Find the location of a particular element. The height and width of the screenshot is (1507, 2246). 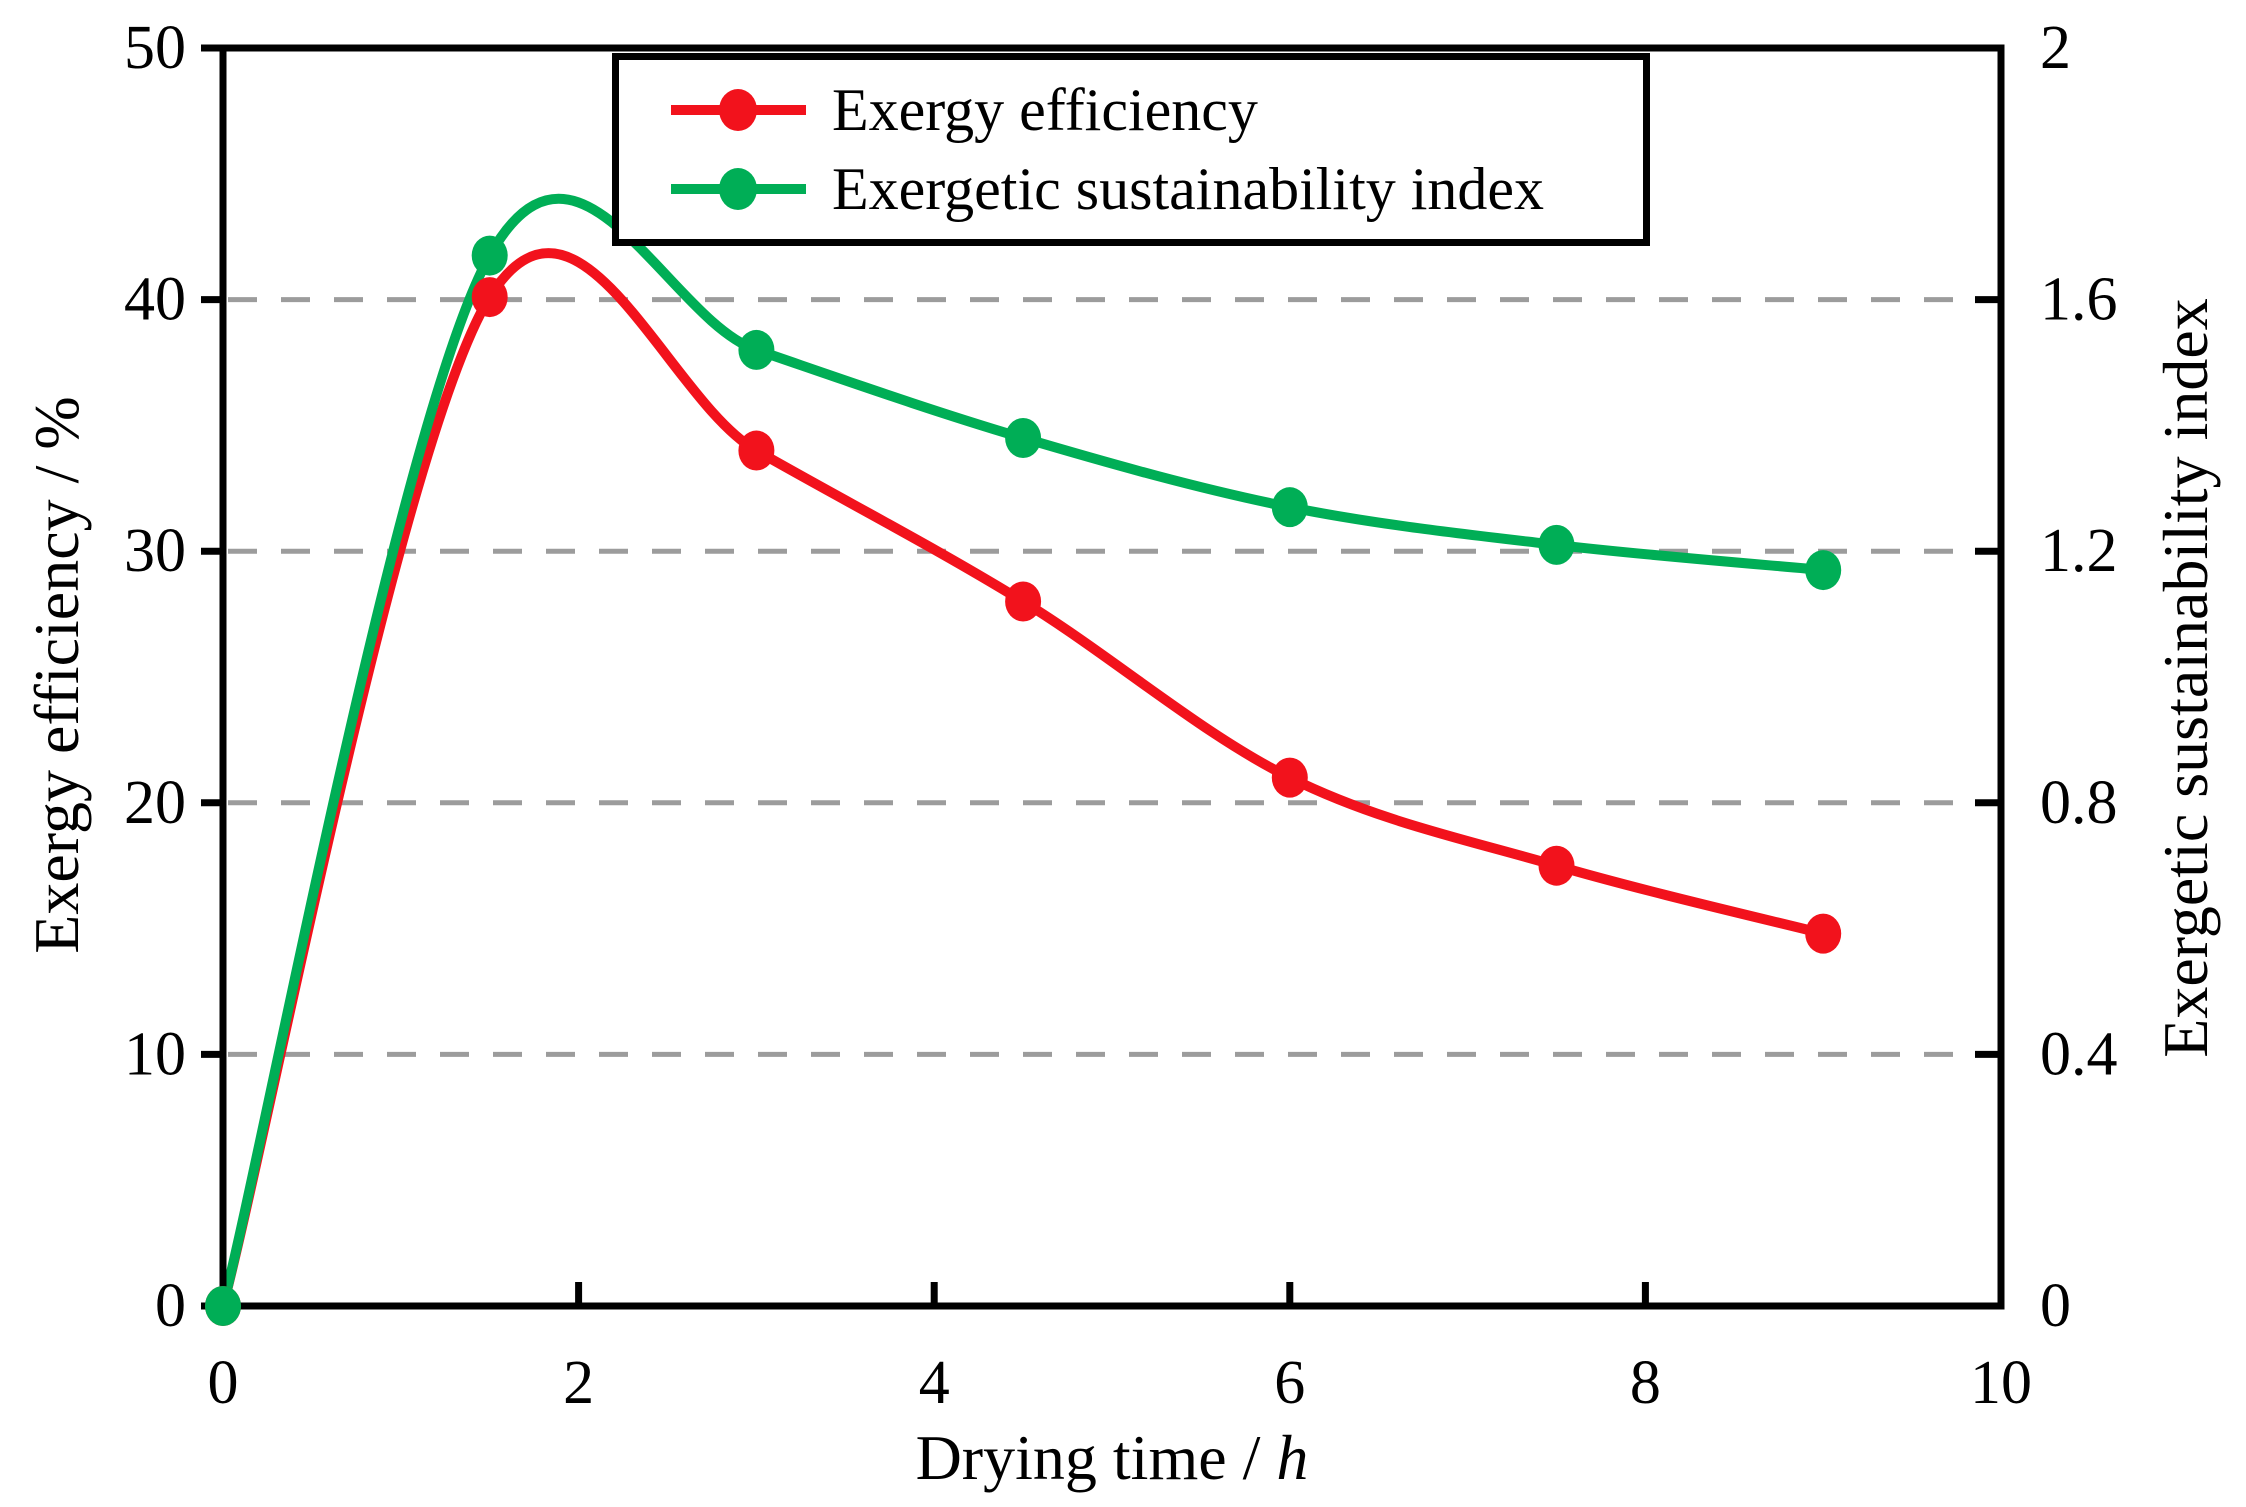

y-left-tick-label: 50 is located at coordinates (155, 48).